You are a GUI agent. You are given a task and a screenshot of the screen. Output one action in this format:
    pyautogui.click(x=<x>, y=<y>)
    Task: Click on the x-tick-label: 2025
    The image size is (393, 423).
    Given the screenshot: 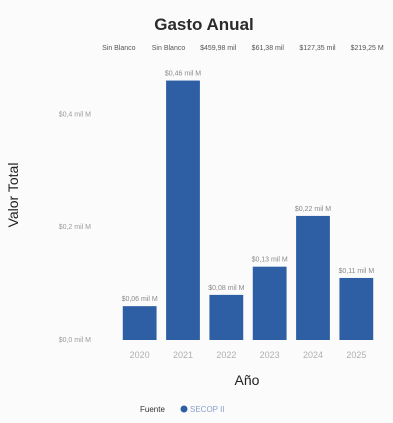 What is the action you would take?
    pyautogui.click(x=356, y=355)
    